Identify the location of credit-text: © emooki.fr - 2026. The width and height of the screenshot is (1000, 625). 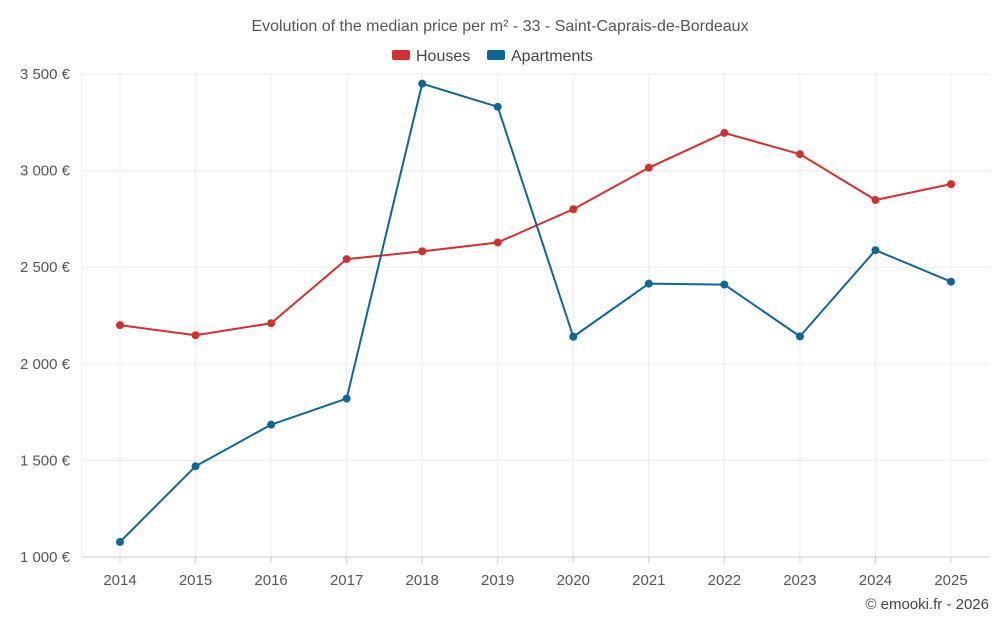
(927, 604).